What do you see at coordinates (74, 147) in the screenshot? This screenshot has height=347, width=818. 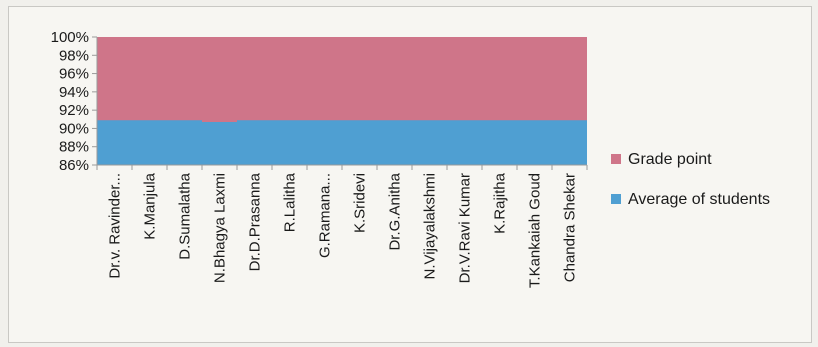 I see `y-tick-label: 88%` at bounding box center [74, 147].